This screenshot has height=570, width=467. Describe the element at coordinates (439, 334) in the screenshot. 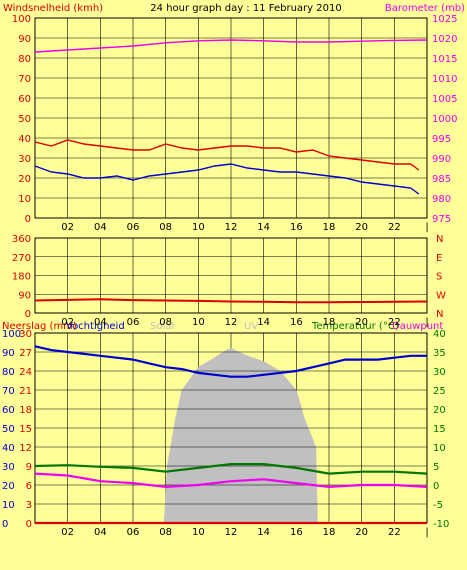

I see `y-tick-label-right: 40` at that location.